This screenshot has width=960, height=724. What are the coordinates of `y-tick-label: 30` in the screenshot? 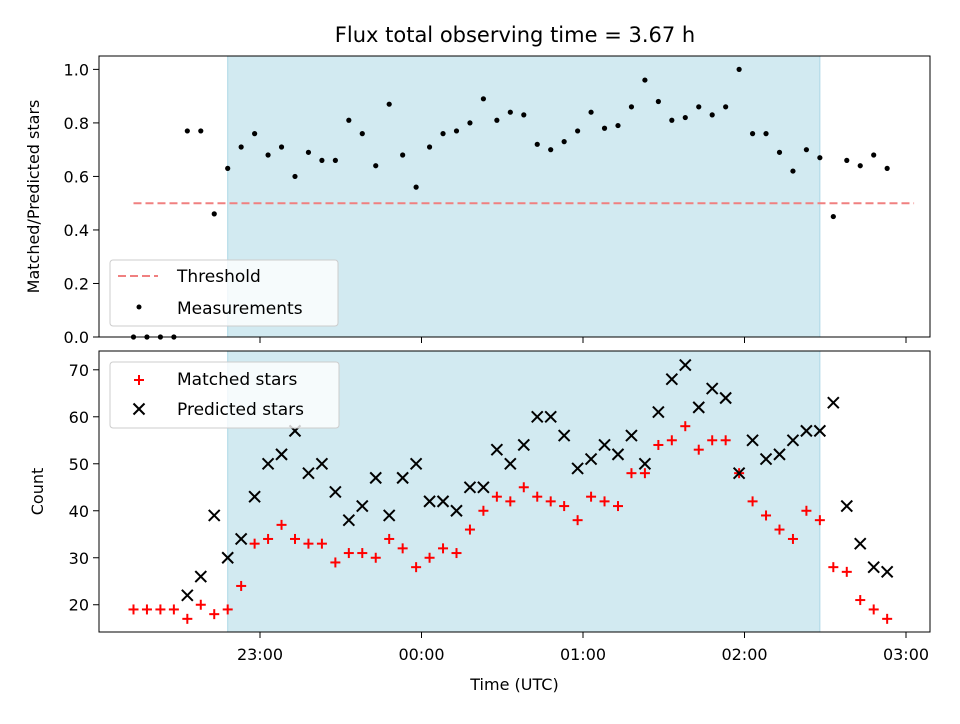 It's located at (79, 558).